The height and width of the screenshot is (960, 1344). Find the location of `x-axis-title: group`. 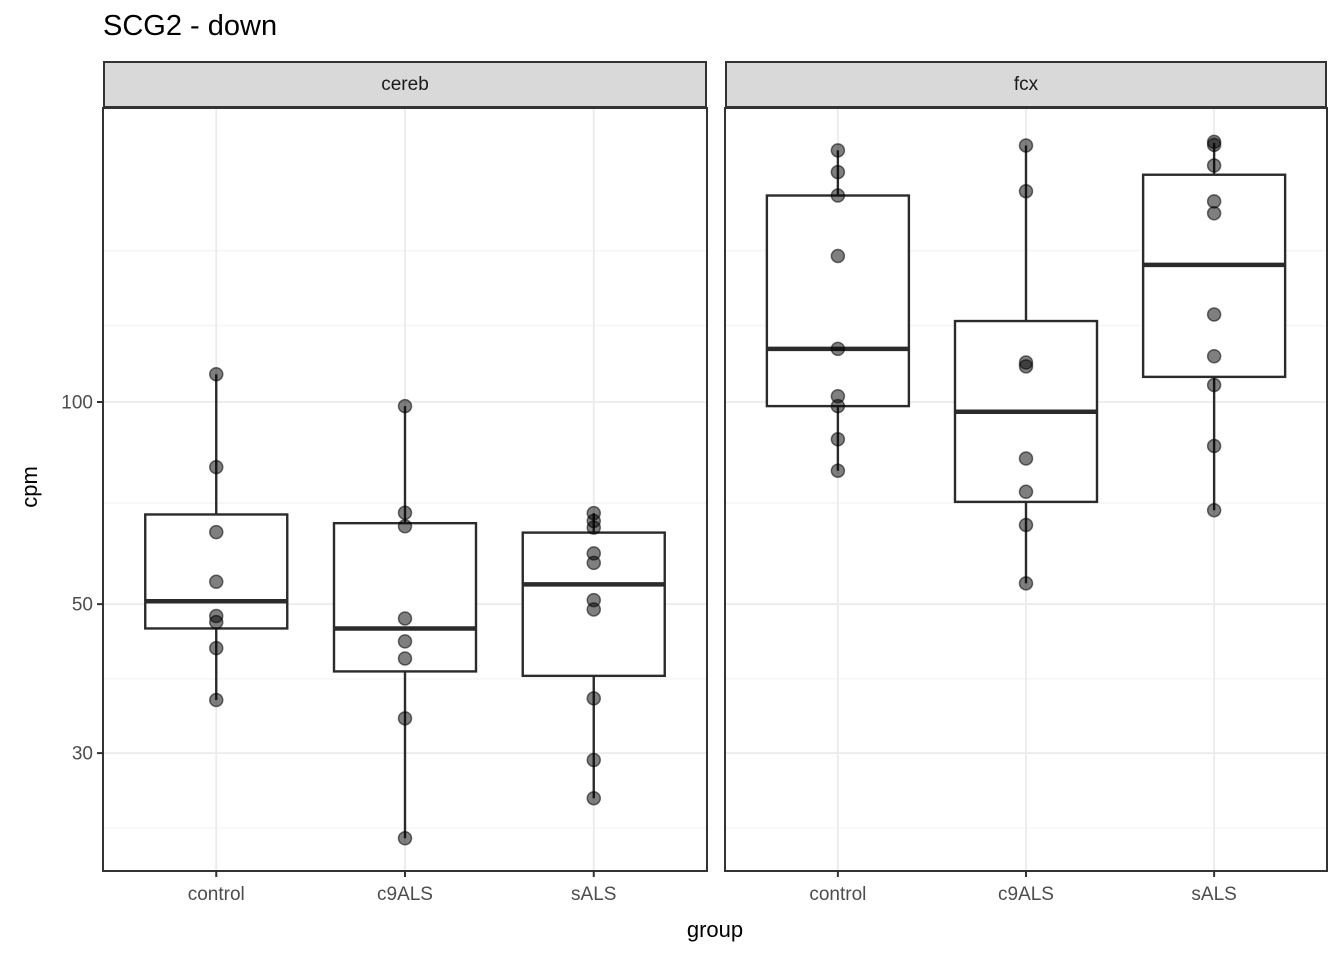

x-axis-title: group is located at coordinates (715, 929).